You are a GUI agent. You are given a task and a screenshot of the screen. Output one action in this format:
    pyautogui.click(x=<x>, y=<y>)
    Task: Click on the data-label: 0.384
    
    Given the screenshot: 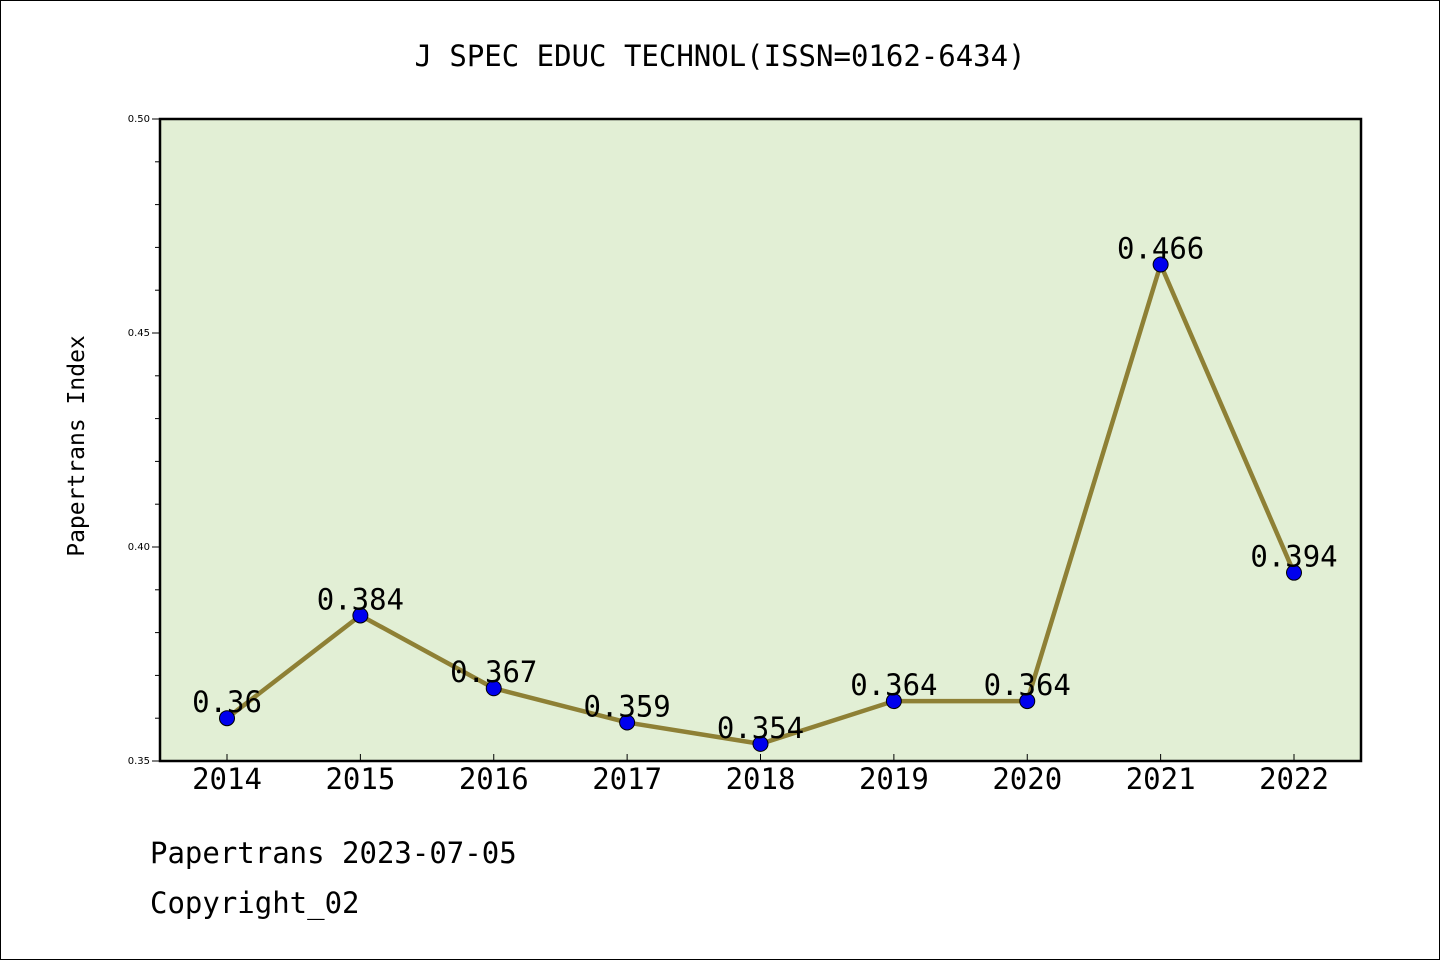 What is the action you would take?
    pyautogui.click(x=360, y=599)
    